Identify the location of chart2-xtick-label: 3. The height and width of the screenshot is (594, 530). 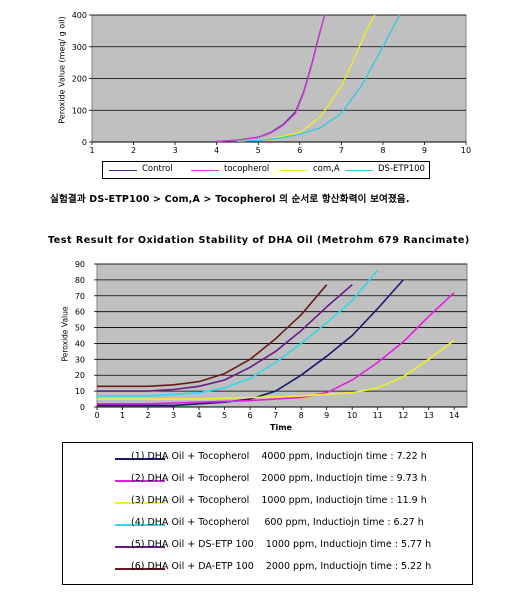
(173, 415).